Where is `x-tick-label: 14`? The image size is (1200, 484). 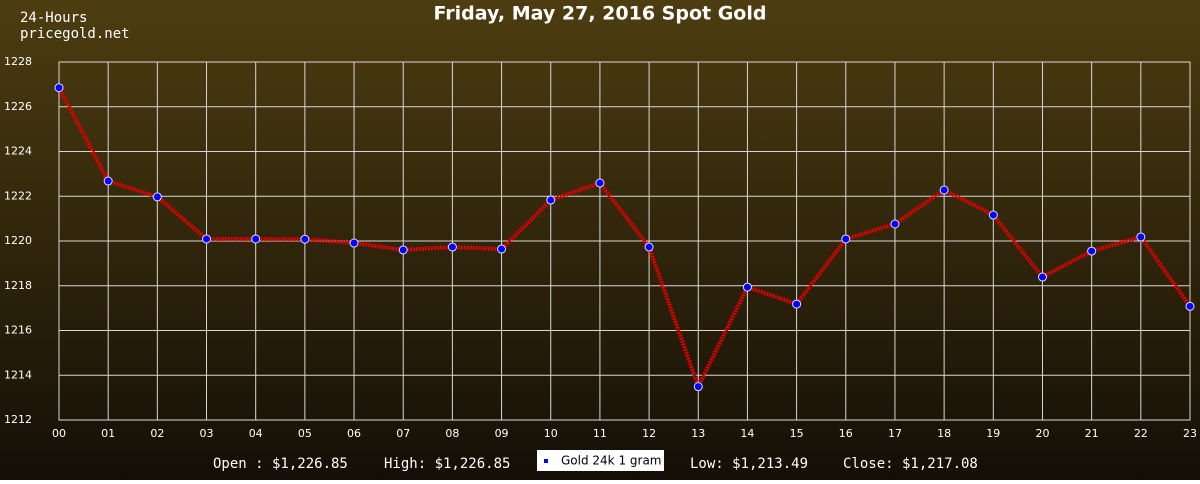
x-tick-label: 14 is located at coordinates (747, 433).